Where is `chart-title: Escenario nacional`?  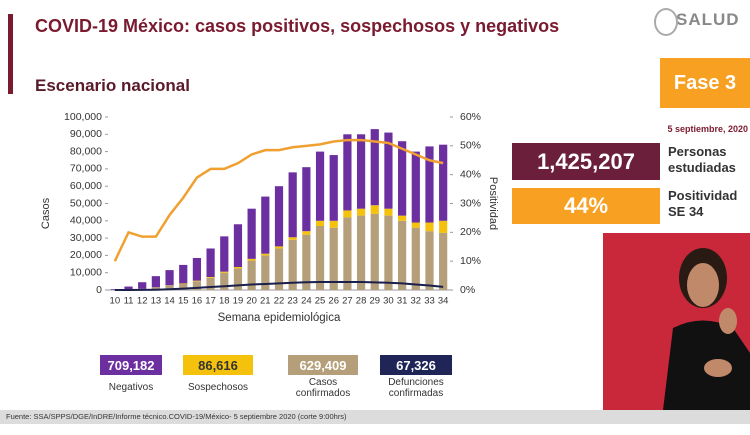
chart-title: Escenario nacional is located at coordinates (112, 85).